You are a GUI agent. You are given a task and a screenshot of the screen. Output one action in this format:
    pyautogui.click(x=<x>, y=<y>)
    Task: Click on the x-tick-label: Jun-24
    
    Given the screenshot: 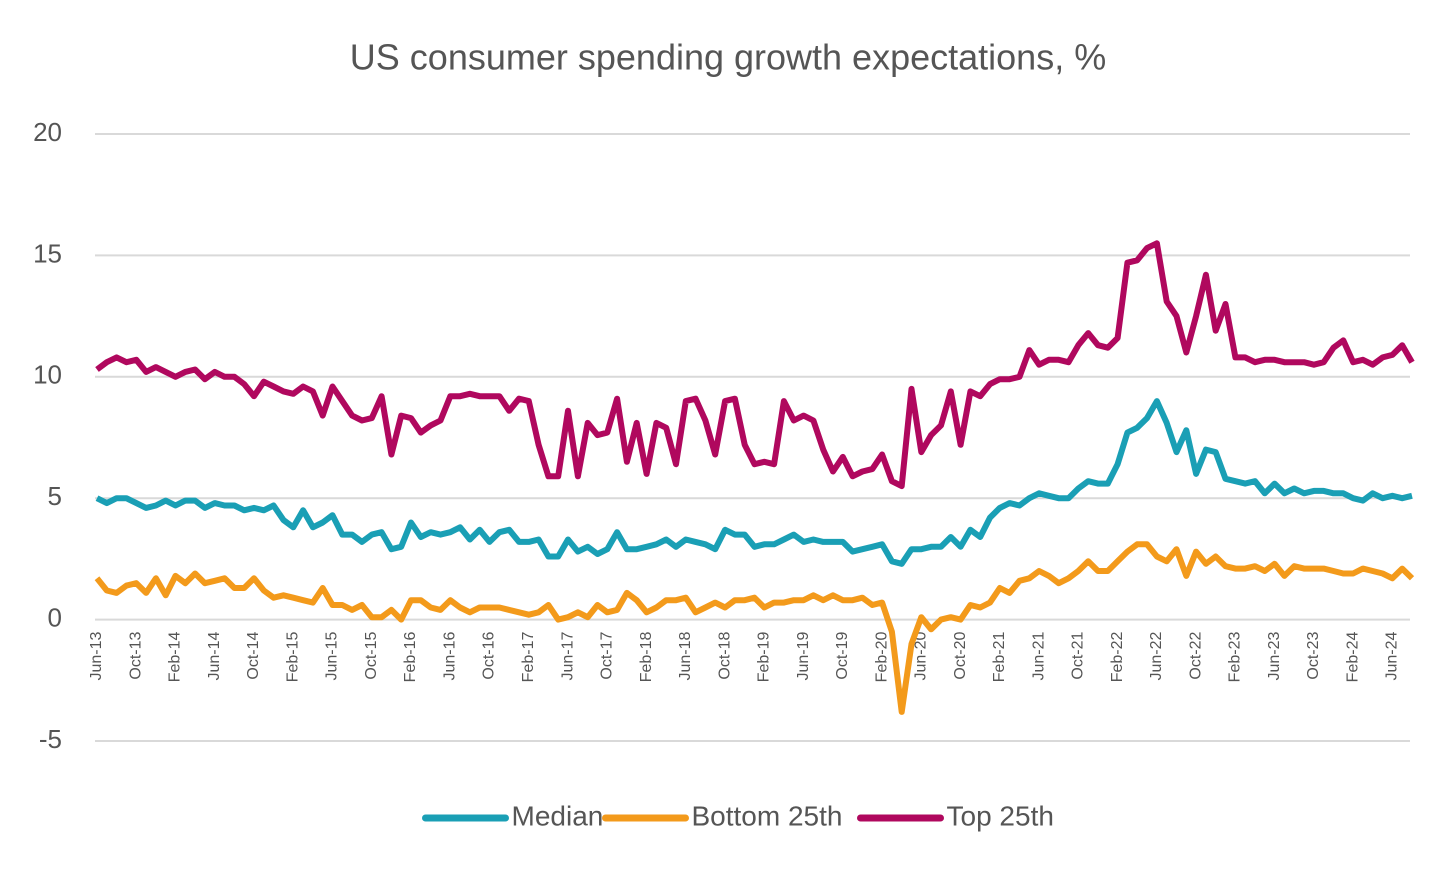 What is the action you would take?
    pyautogui.click(x=1392, y=655)
    